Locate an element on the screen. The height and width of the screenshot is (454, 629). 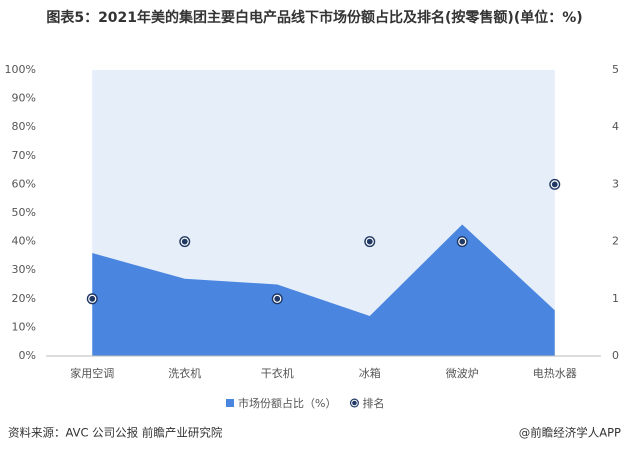
legend-label: 排名 is located at coordinates (373, 403).